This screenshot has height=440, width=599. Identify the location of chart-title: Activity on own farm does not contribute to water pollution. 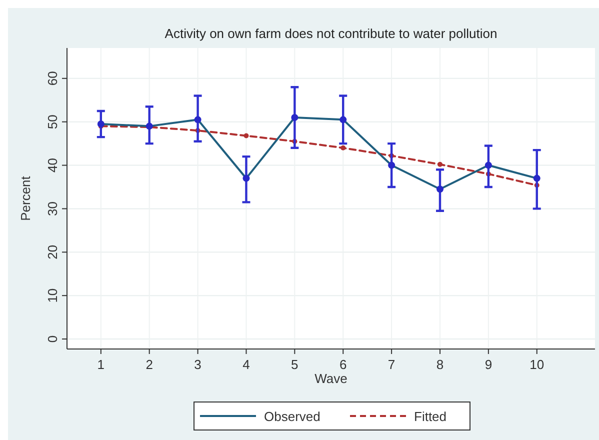
(331, 33).